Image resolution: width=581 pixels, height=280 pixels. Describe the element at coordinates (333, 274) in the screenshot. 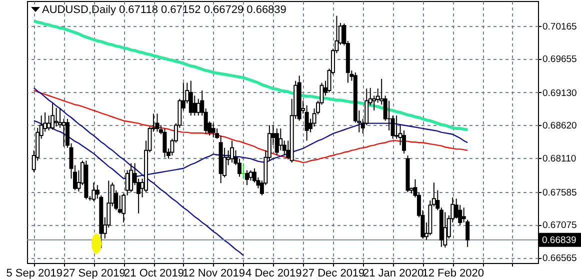

I see `x-tick-label: 27 Dec 2019` at that location.